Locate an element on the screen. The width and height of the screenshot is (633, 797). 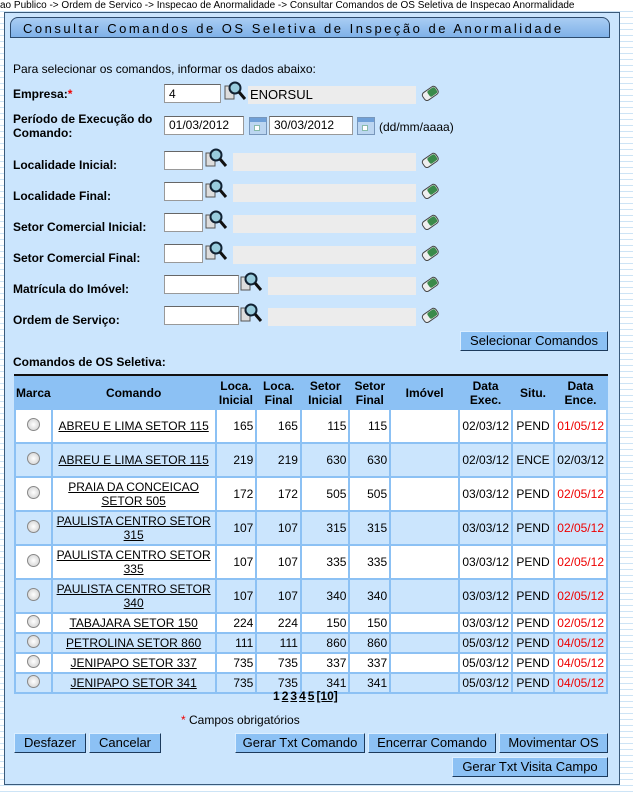
column-header: Marca is located at coordinates (33, 393).